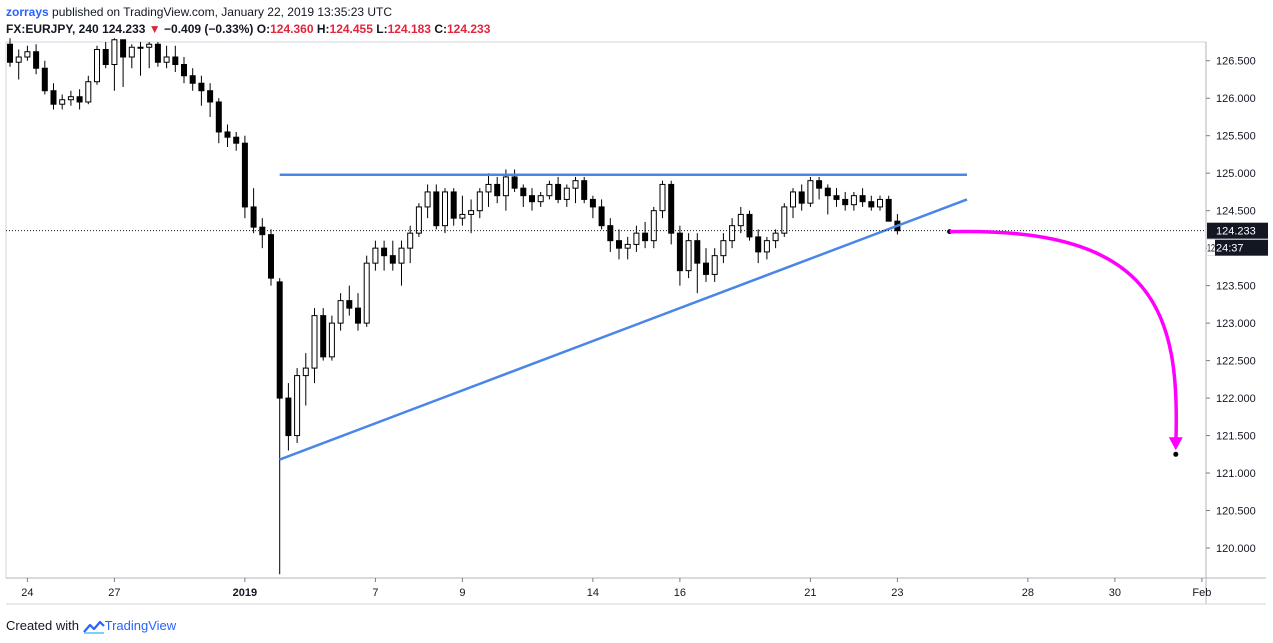  Describe the element at coordinates (409, 29) in the screenshot. I see `low-value: 124.183` at that location.